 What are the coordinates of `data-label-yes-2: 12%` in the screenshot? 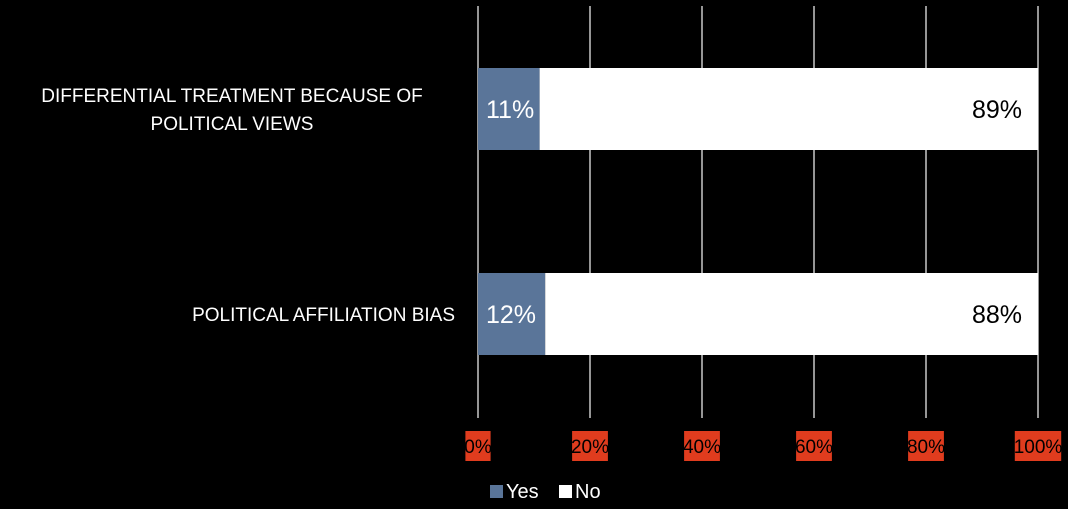 It's located at (511, 315).